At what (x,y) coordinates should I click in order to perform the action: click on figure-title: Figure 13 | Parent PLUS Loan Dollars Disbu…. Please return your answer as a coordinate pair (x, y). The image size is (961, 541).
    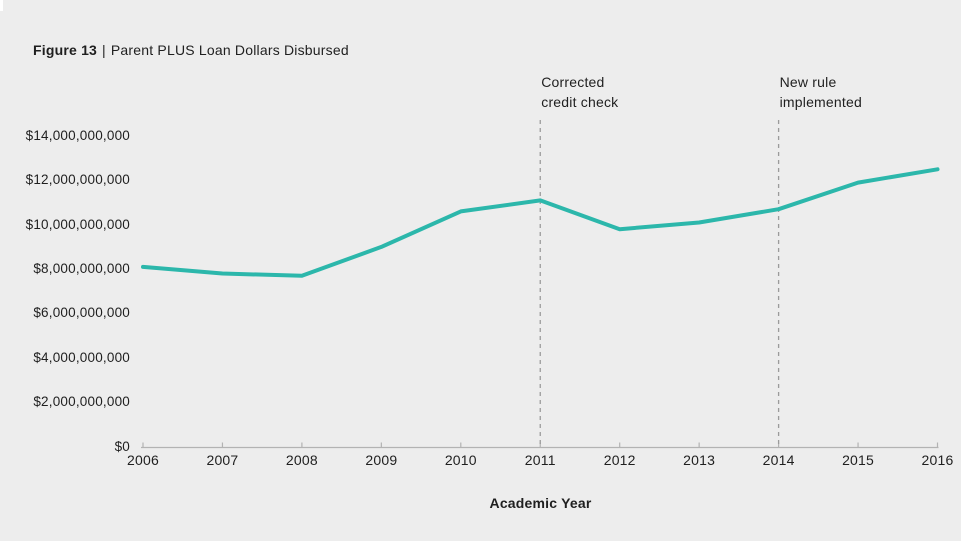
    Looking at the image, I should click on (191, 50).